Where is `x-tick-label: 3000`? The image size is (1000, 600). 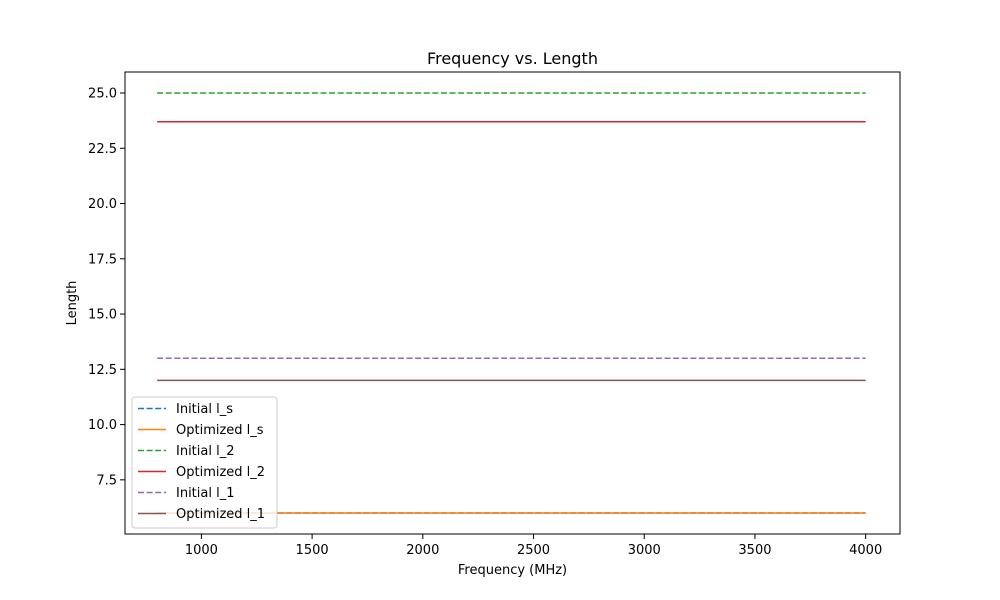
x-tick-label: 3000 is located at coordinates (644, 550).